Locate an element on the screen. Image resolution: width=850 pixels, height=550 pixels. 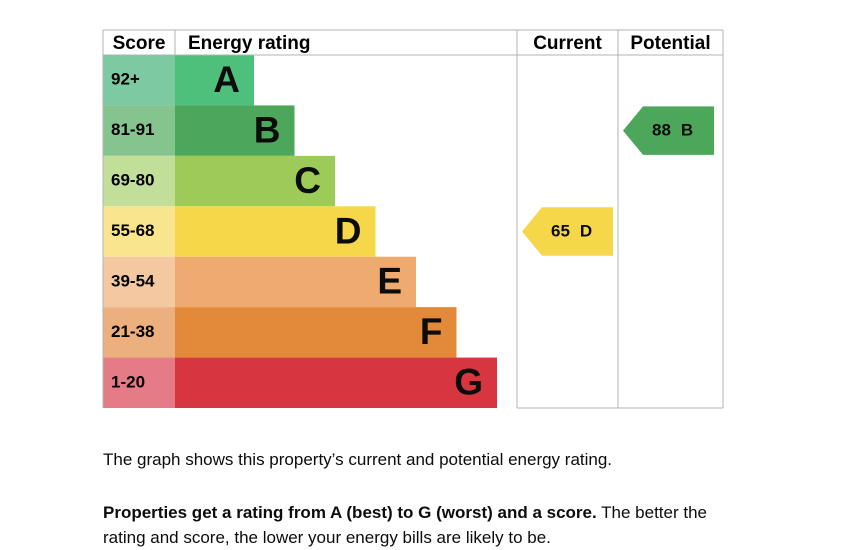
current-score: 65 is located at coordinates (560, 231).